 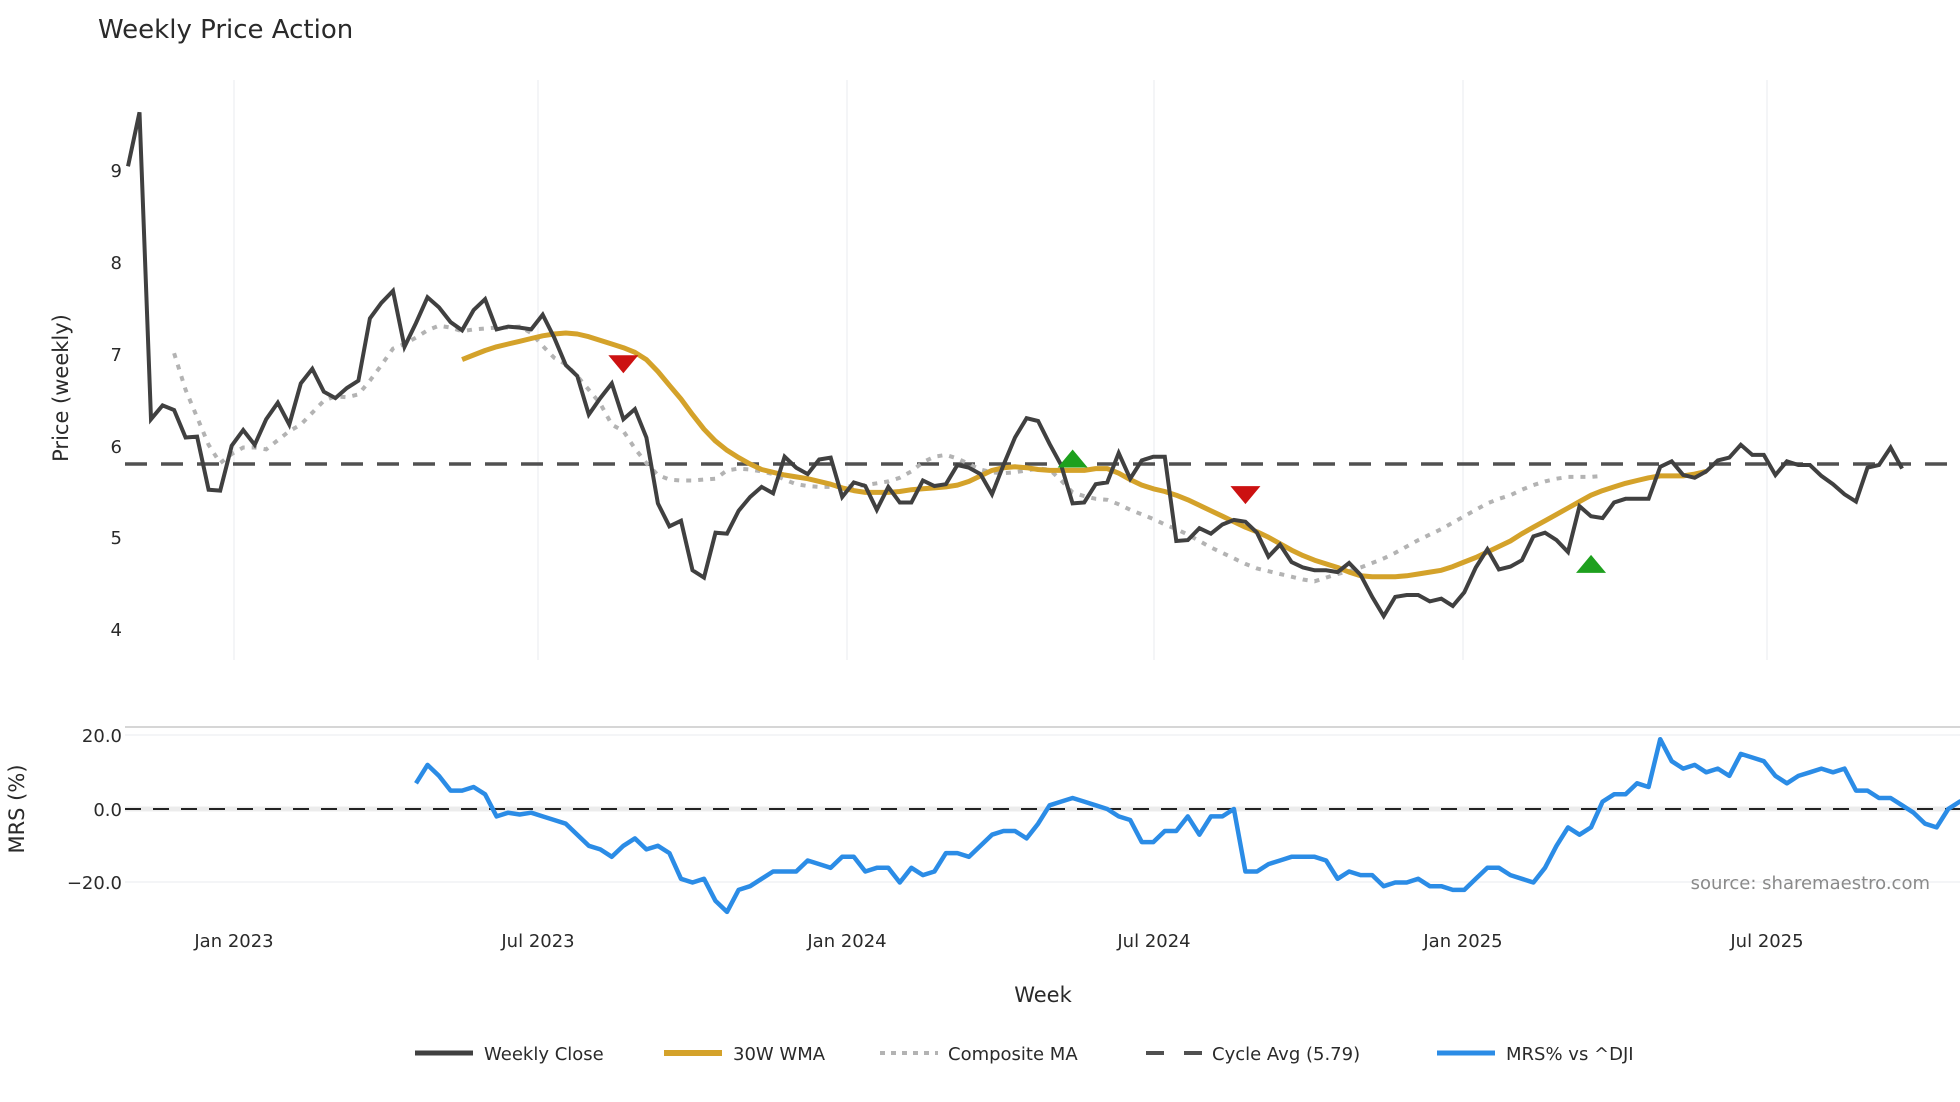 I want to click on legend-label: Cycle Avg (5.79), so click(x=1286, y=1054).